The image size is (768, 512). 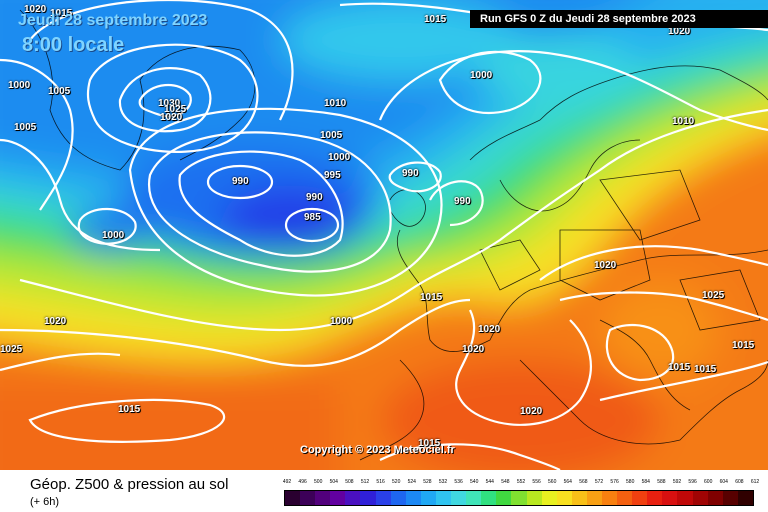 I want to click on scale-tick-label: 520, so click(x=396, y=482).